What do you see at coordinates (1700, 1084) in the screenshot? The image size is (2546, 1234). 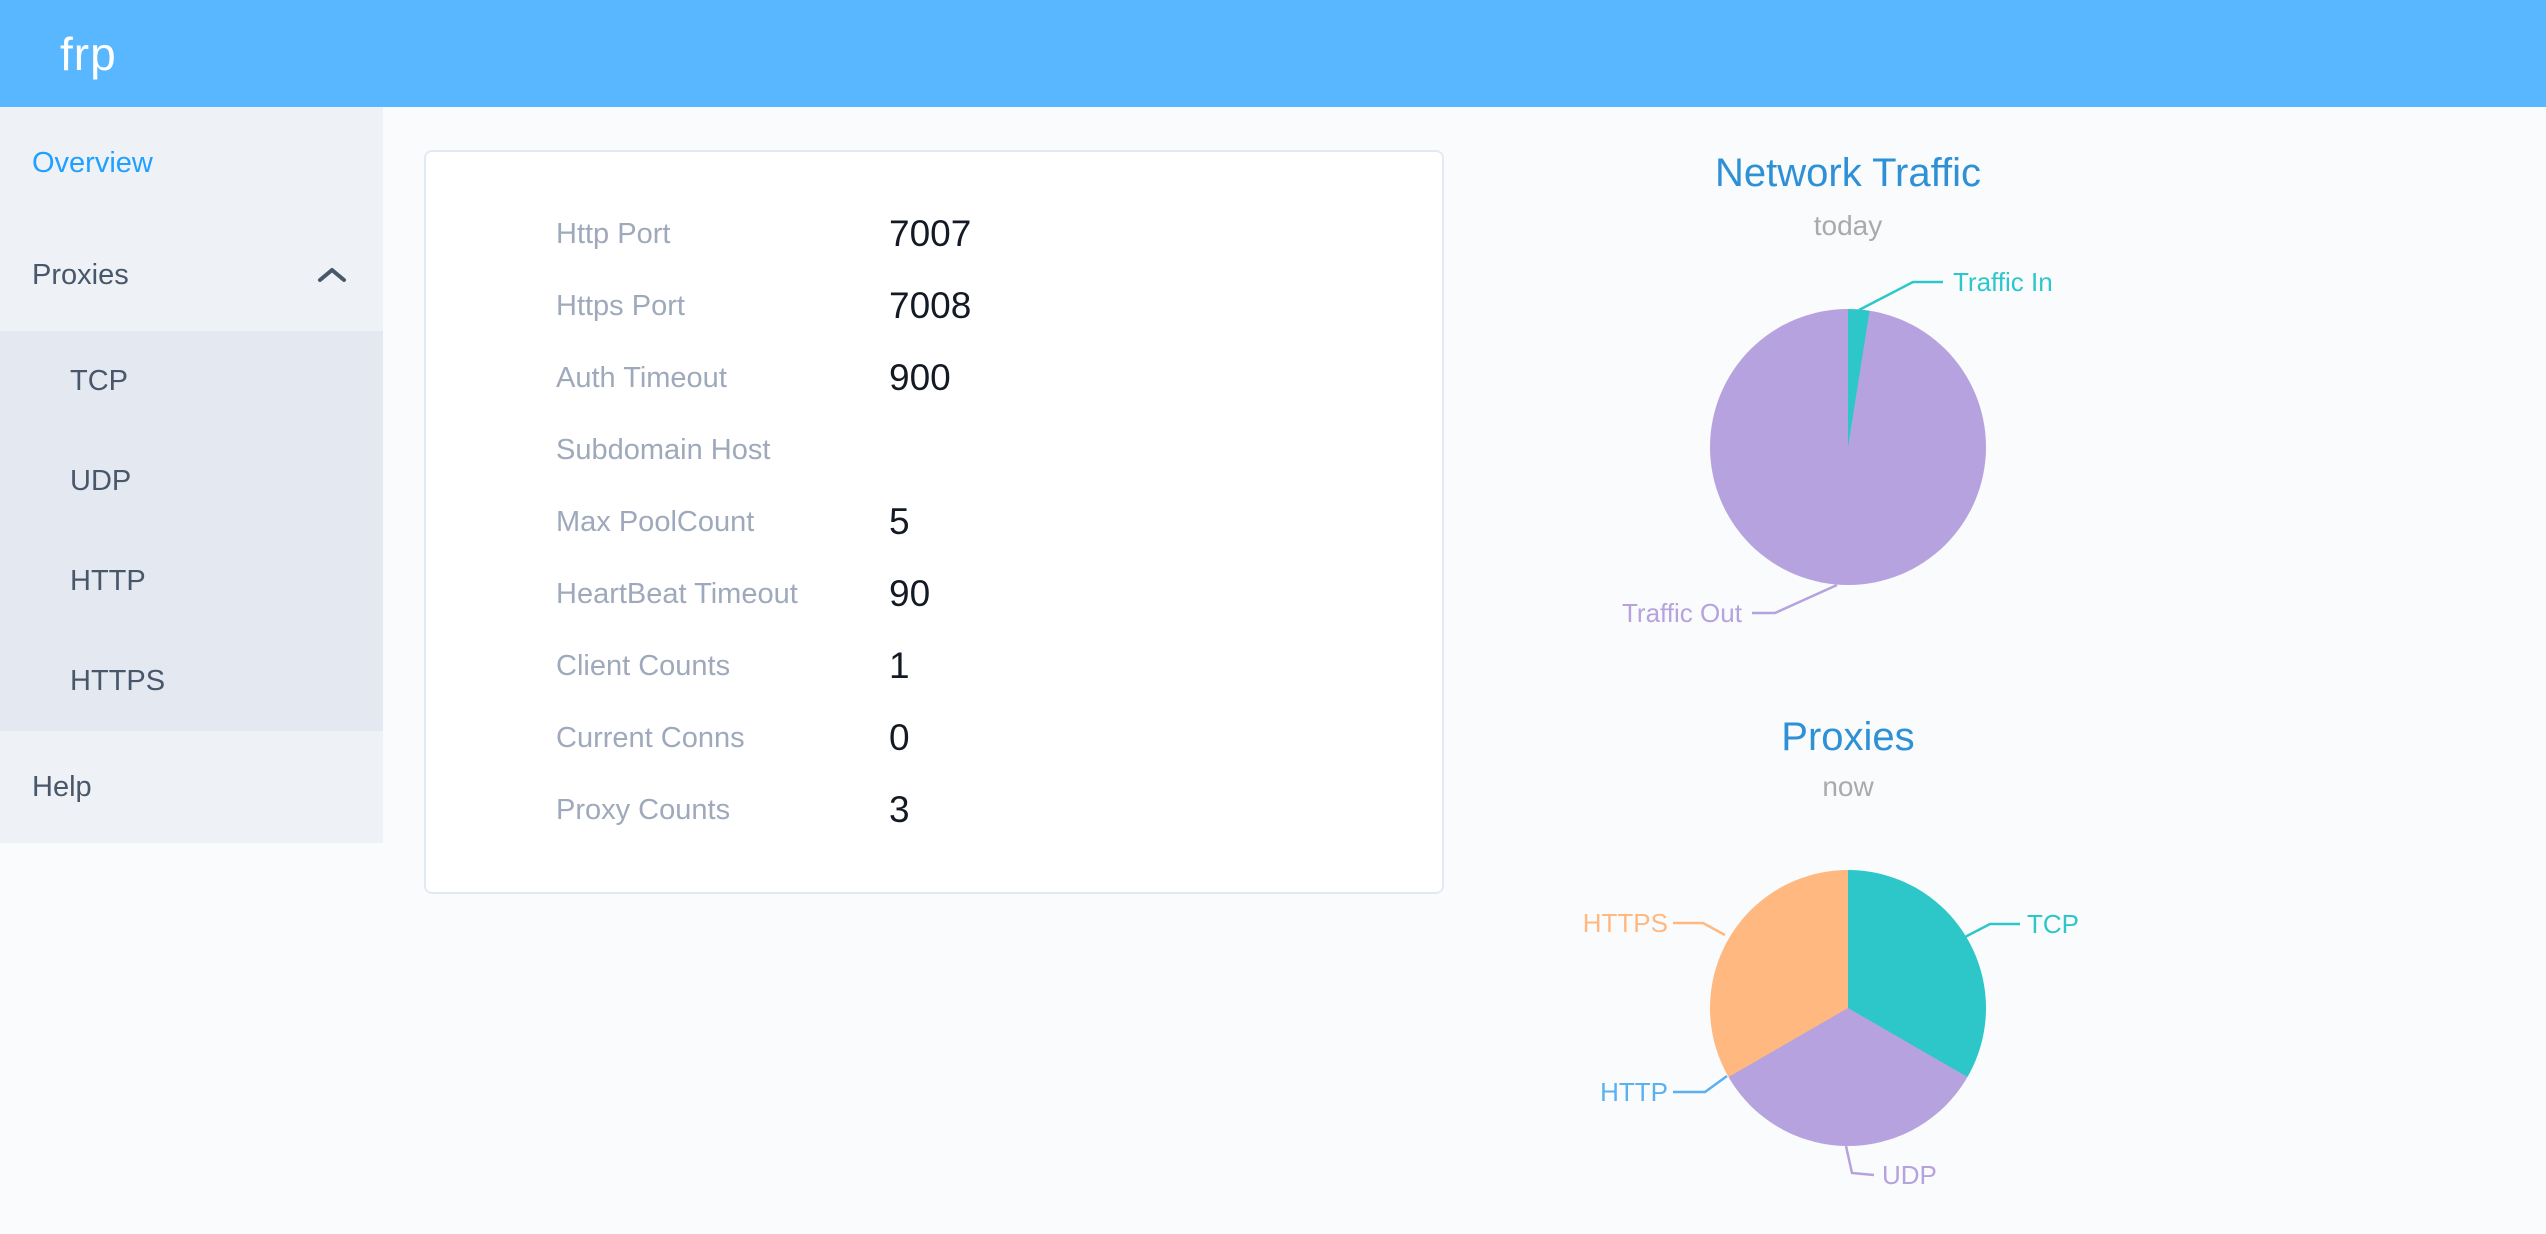 I see `label-line-http` at bounding box center [1700, 1084].